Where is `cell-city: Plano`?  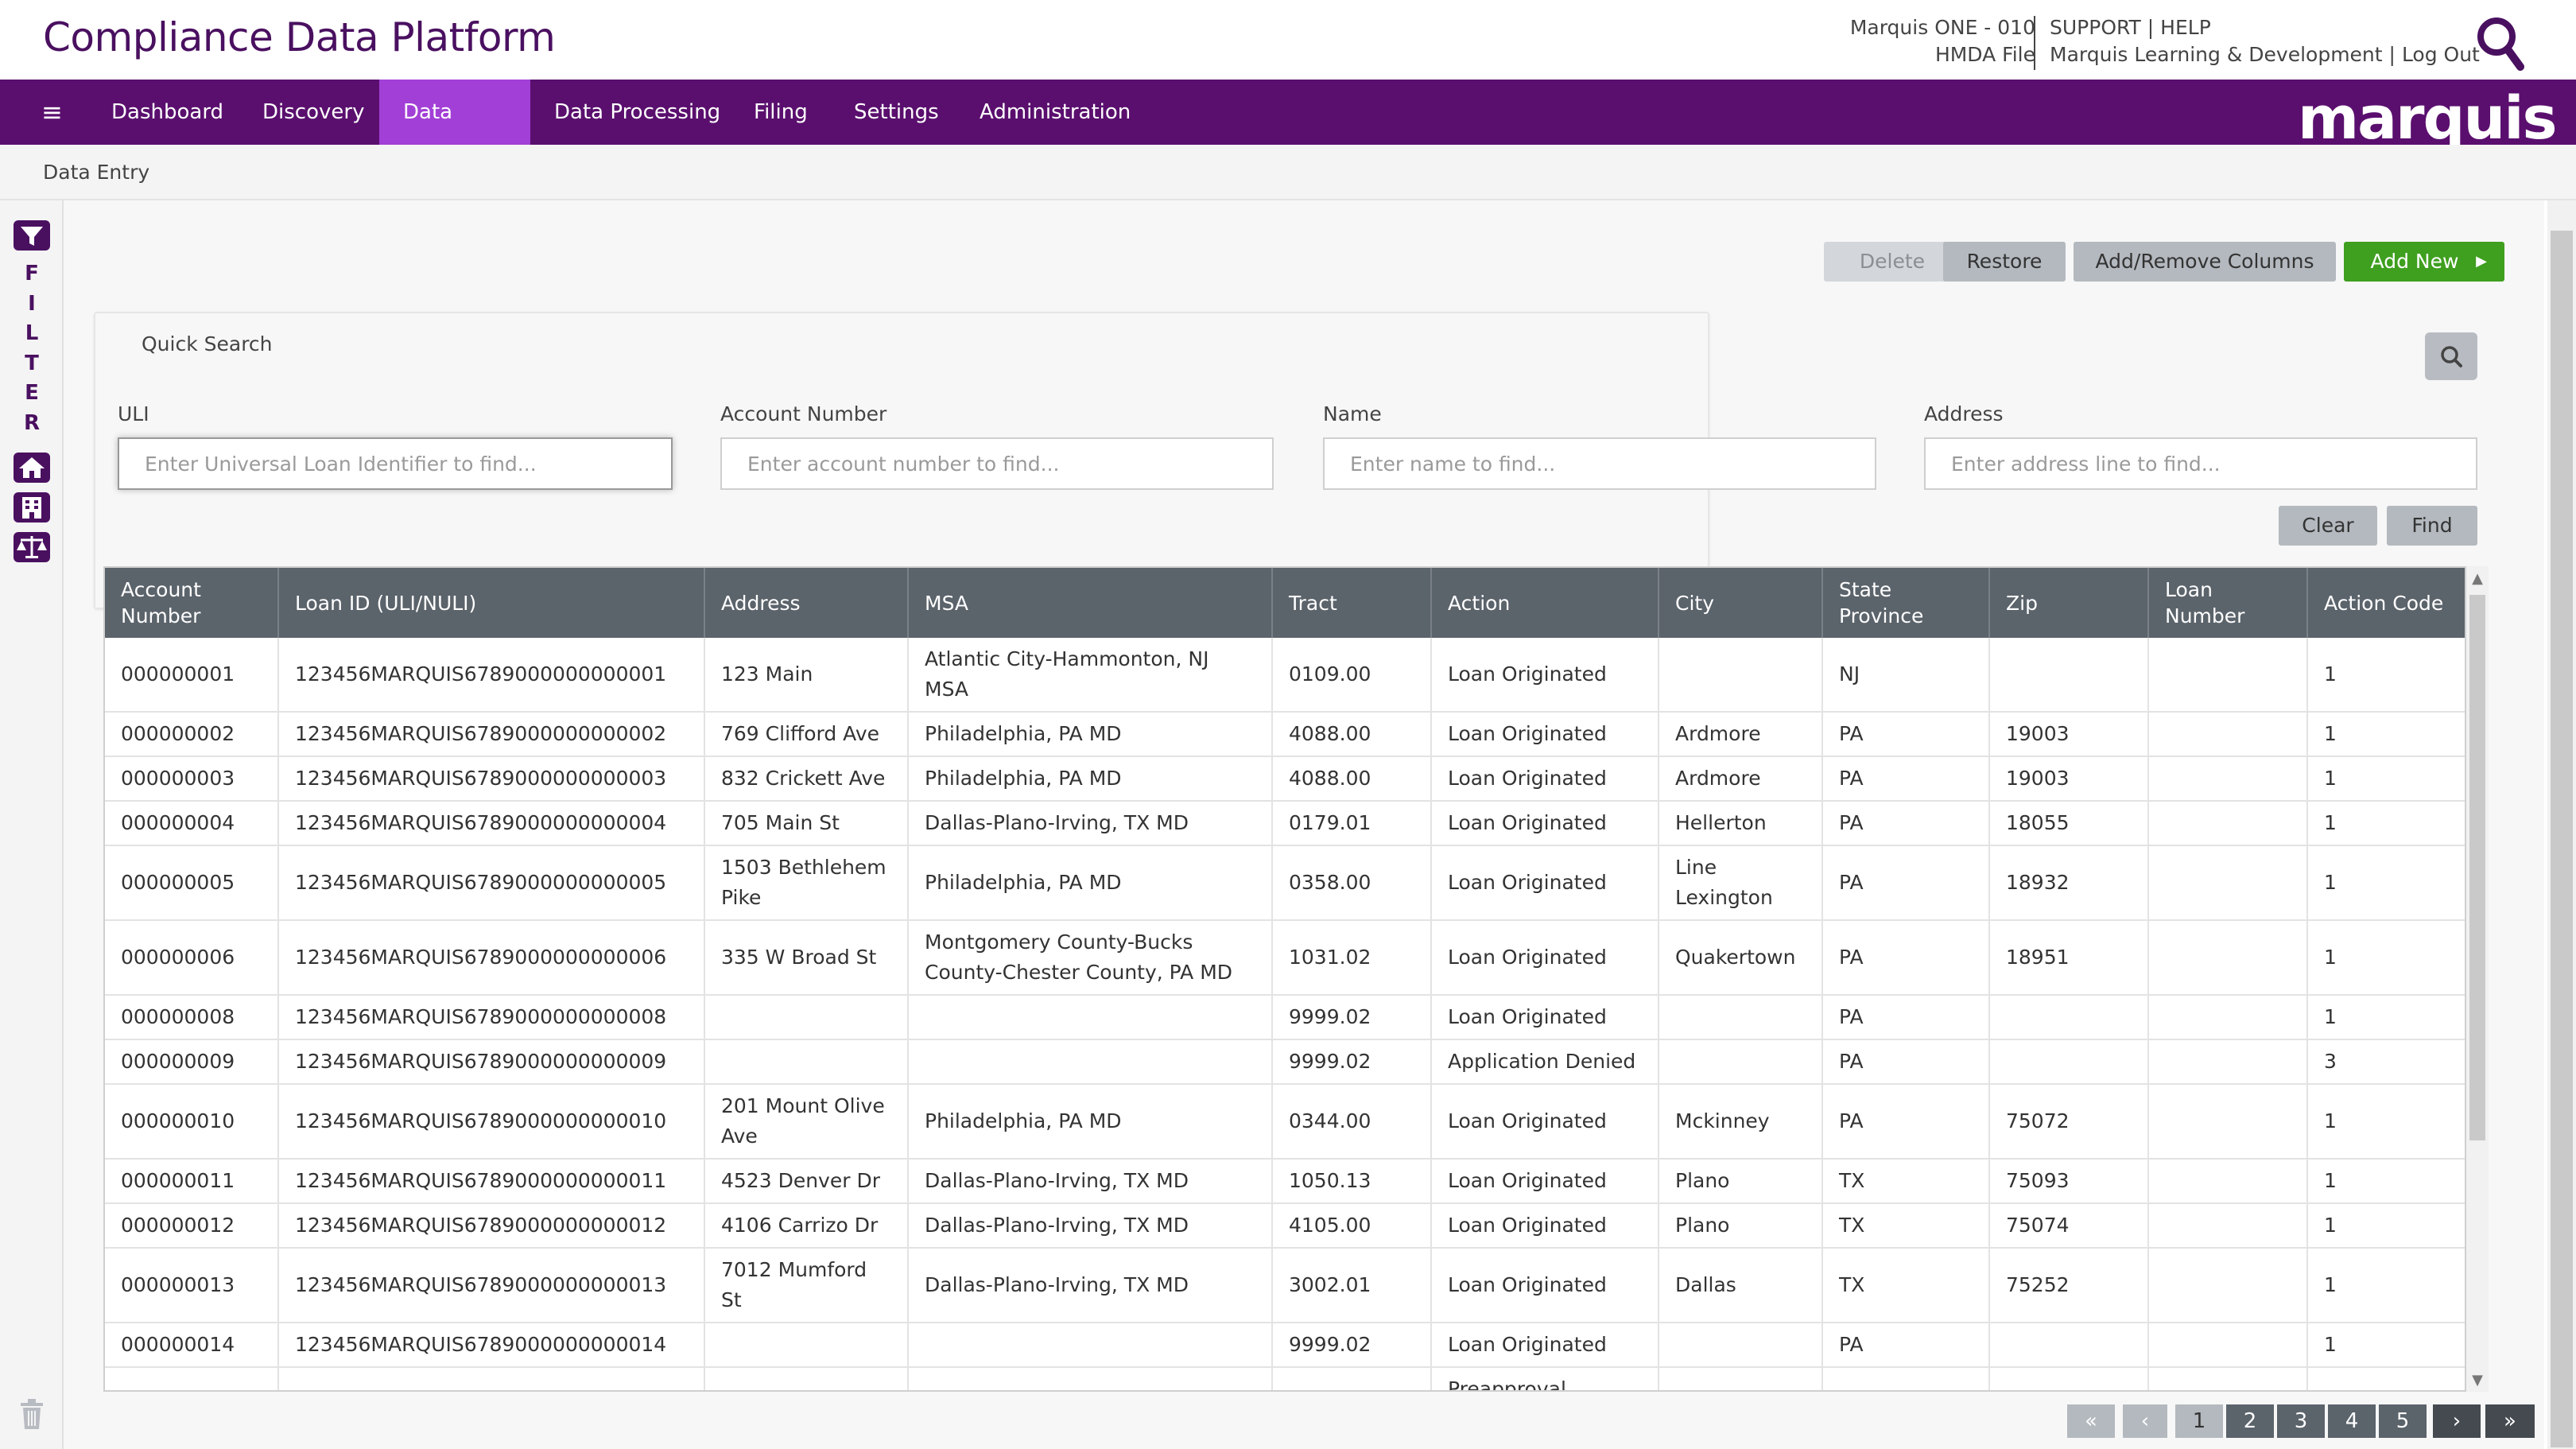 cell-city: Plano is located at coordinates (1741, 1181).